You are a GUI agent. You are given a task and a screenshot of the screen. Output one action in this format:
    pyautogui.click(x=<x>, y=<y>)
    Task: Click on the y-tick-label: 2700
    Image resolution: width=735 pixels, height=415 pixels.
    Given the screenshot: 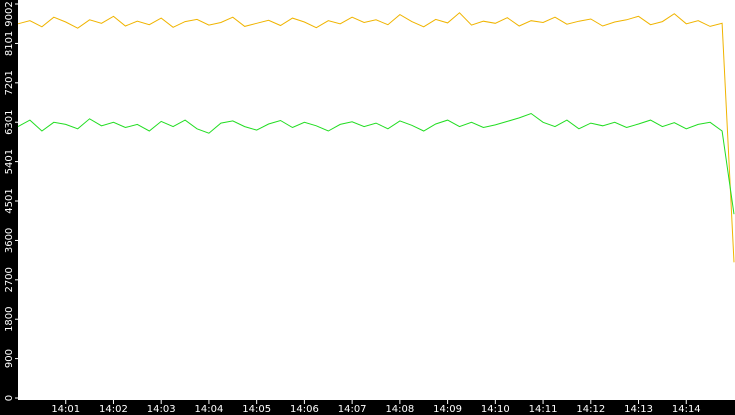 What is the action you would take?
    pyautogui.click(x=9, y=279)
    